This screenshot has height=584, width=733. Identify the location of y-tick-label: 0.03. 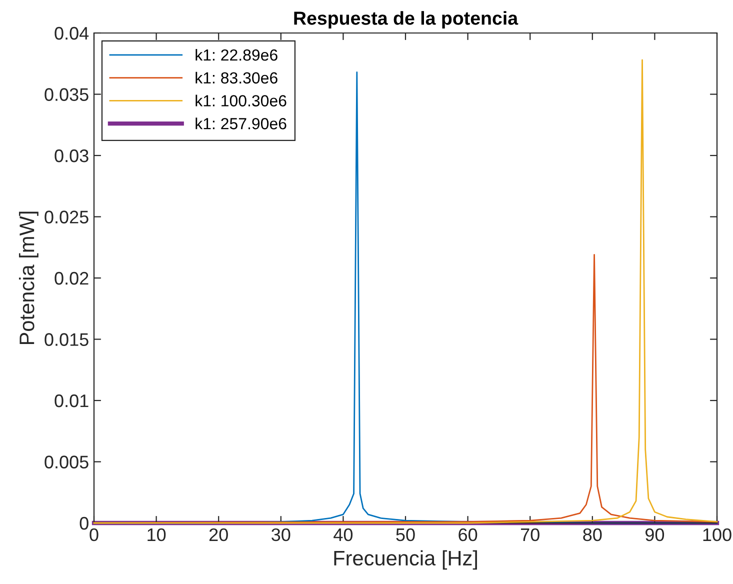
(71, 155).